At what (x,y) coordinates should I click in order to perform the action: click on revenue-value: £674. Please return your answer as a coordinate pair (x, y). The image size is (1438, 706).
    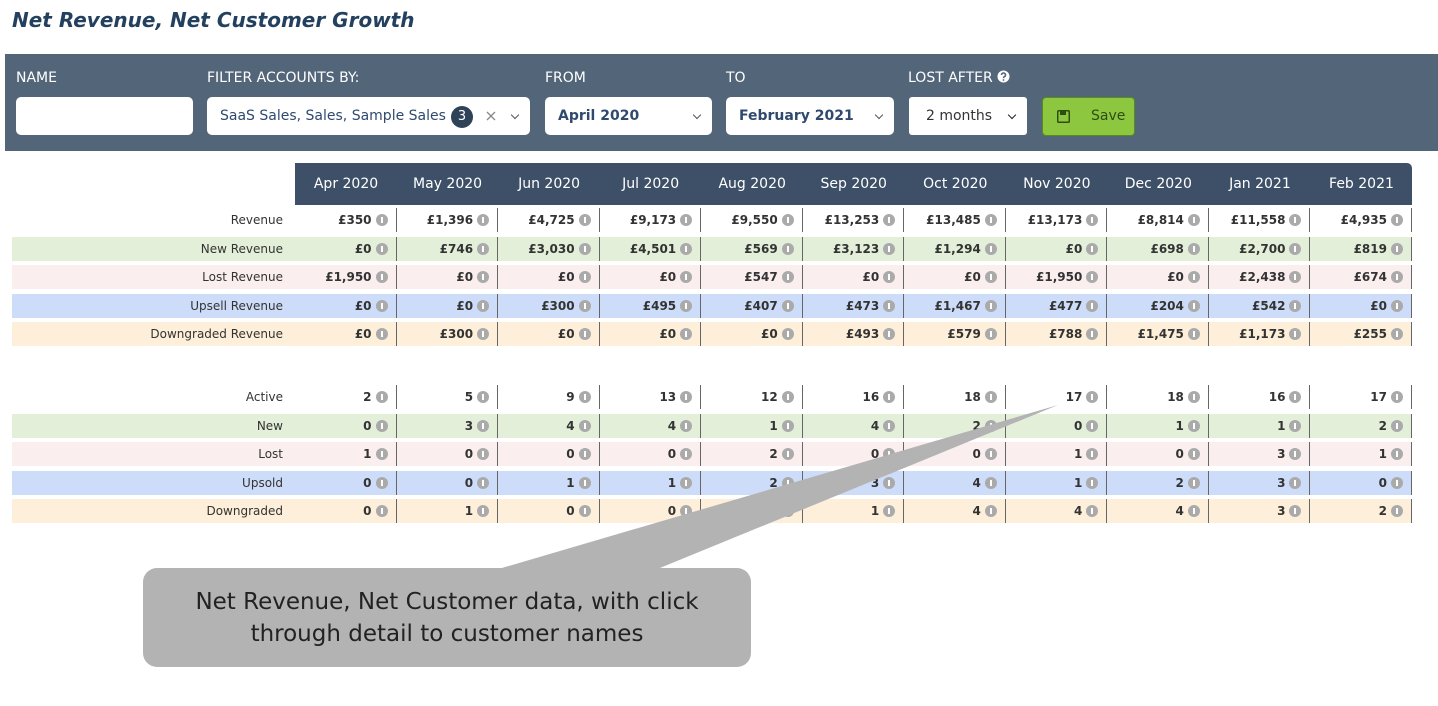
    Looking at the image, I should click on (1361, 277).